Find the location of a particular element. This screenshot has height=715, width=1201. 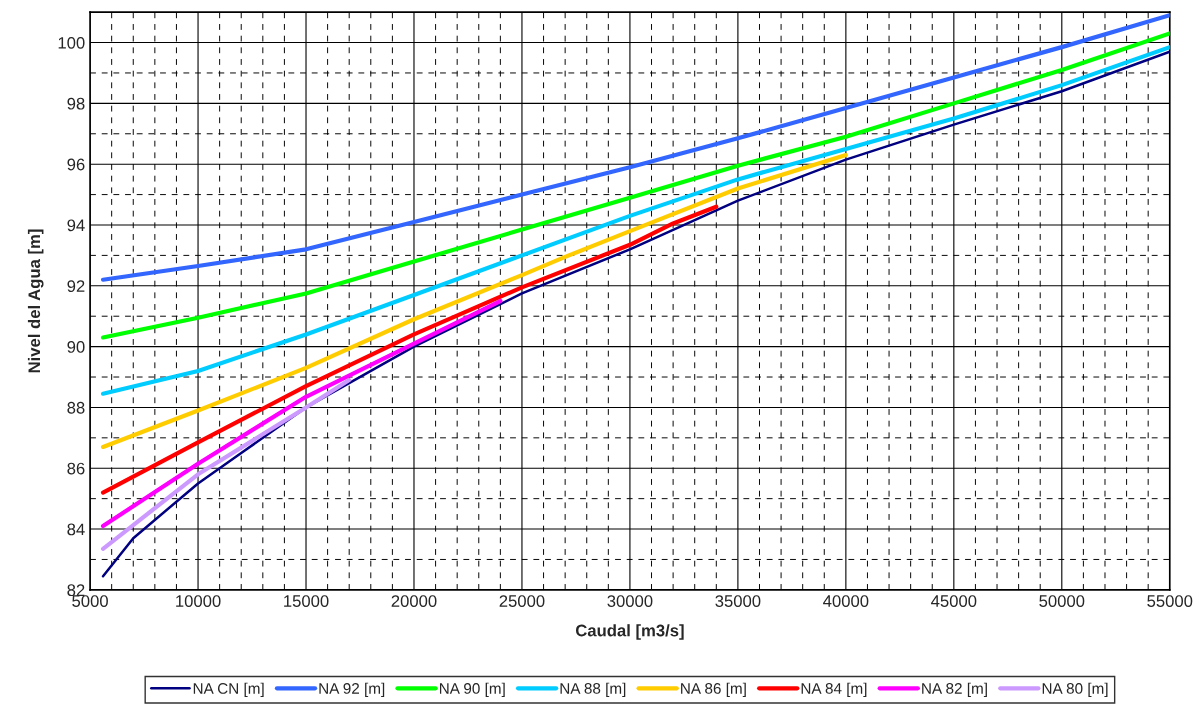

y-tick-label: 82 is located at coordinates (76, 590).